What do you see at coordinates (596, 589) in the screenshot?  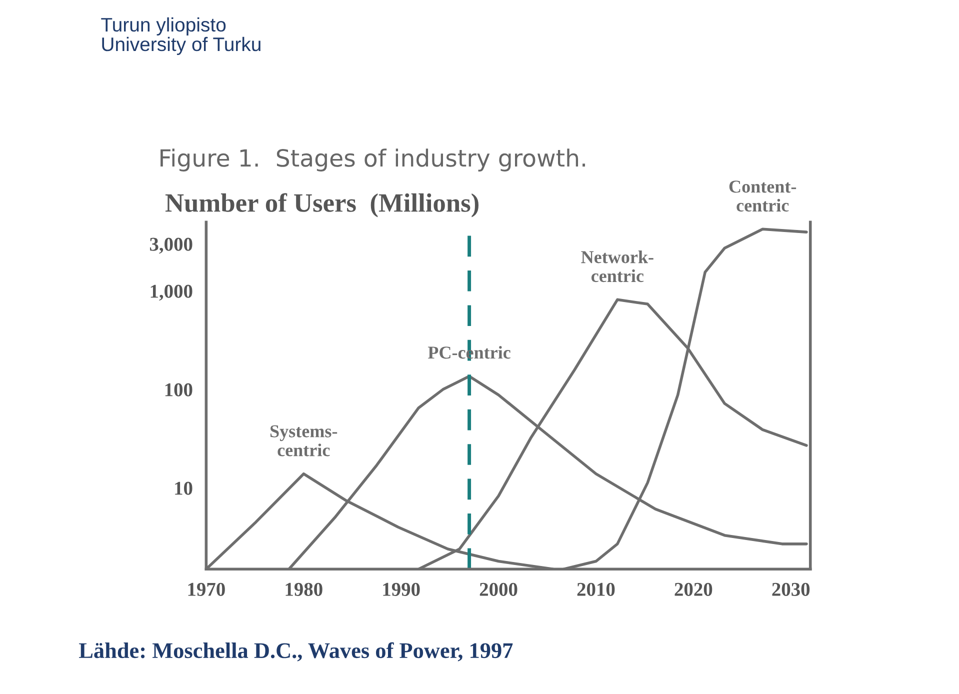 I see `x-tick-label: 2010` at bounding box center [596, 589].